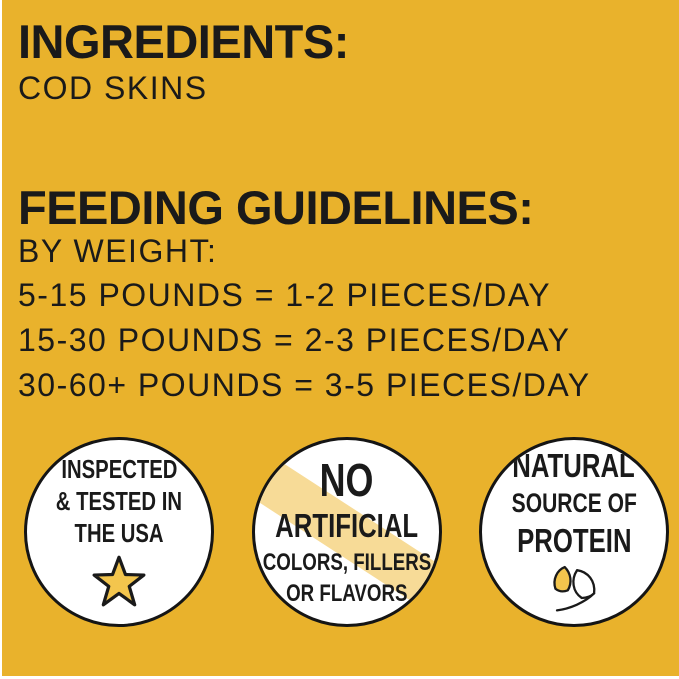 This screenshot has width=679, height=679. I want to click on feeding-guidelines-heading: FEEDING GUIDELINES:, so click(276, 207).